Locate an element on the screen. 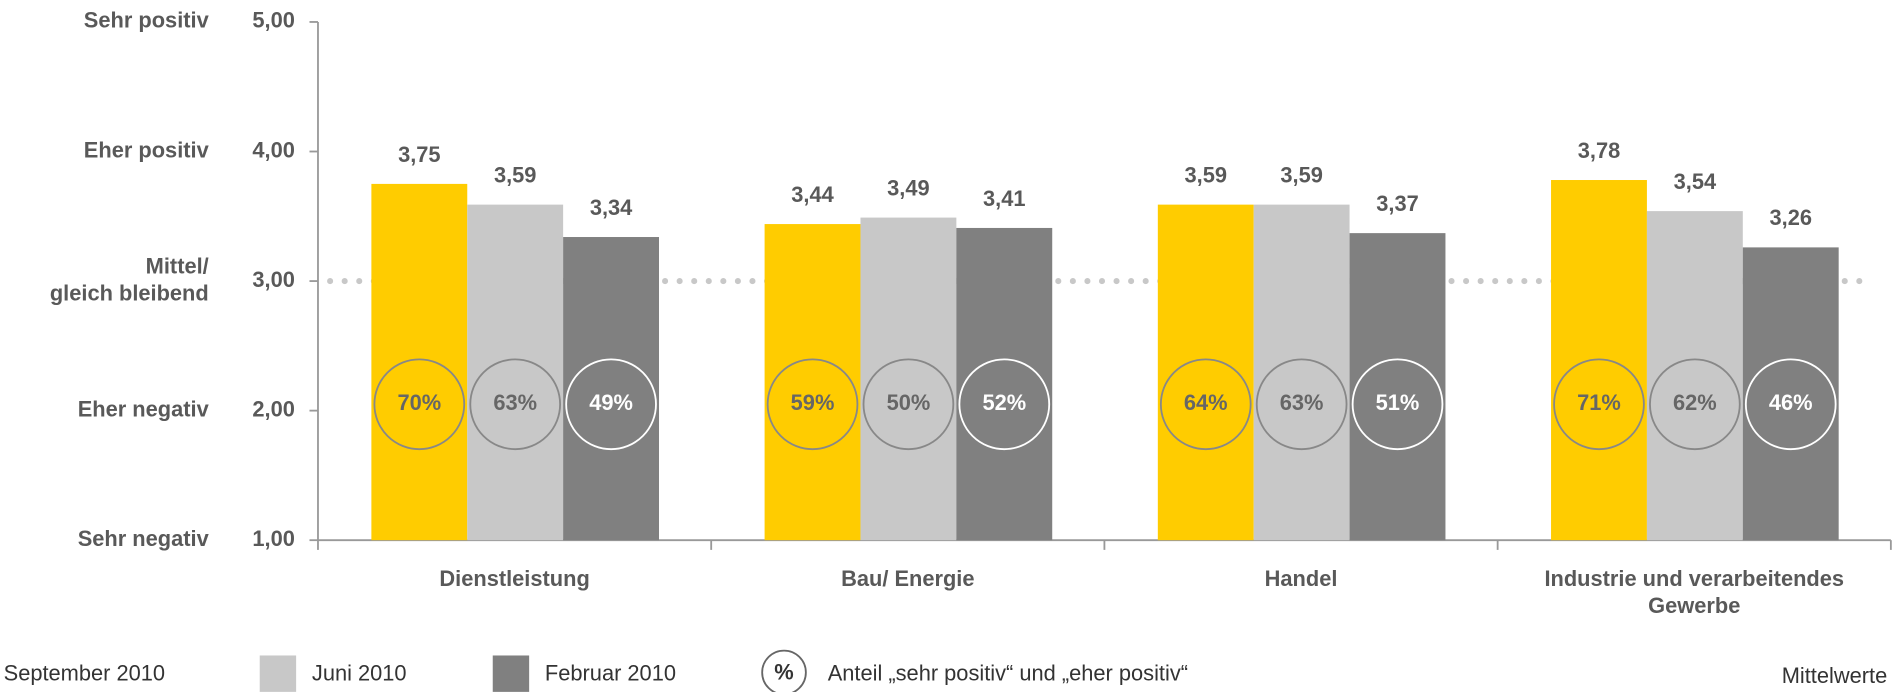 The width and height of the screenshot is (1903, 692). share-label: 51% is located at coordinates (1398, 402).